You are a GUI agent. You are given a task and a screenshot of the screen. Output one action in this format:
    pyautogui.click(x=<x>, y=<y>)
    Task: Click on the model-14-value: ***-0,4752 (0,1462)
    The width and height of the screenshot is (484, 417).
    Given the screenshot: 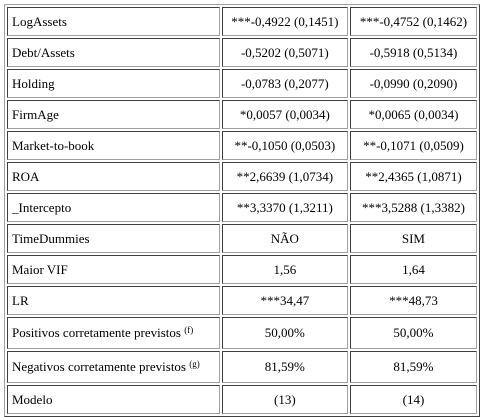 What is the action you would take?
    pyautogui.click(x=413, y=21)
    